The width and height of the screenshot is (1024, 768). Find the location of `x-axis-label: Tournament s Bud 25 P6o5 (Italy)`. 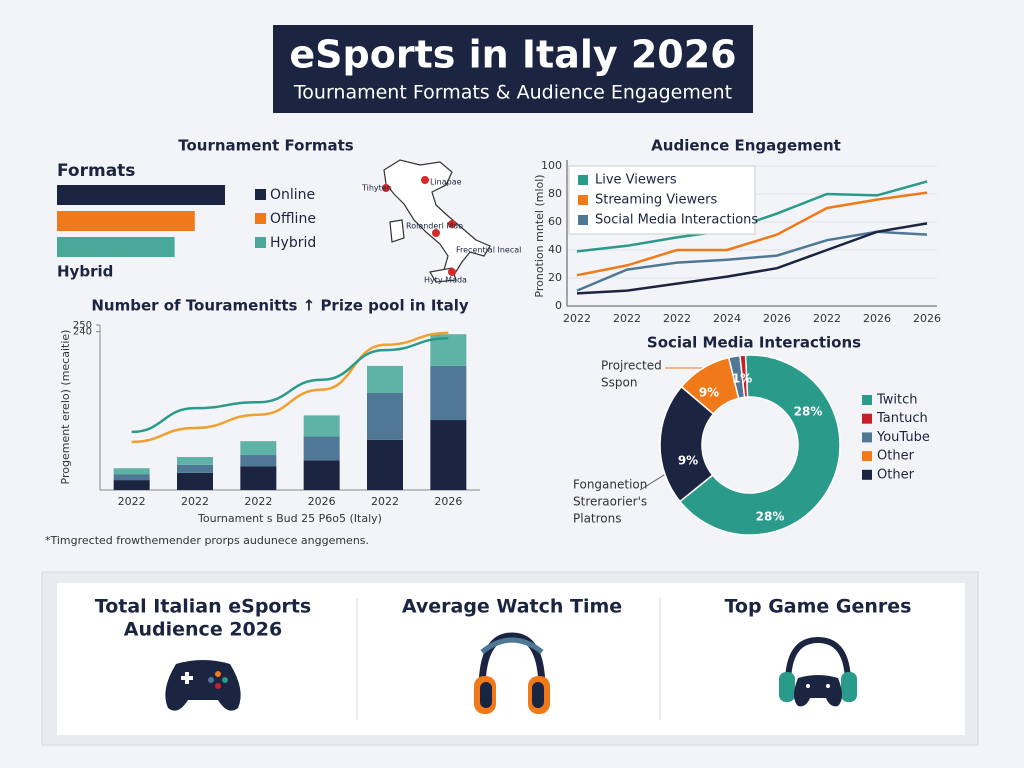

x-axis-label: Tournament s Bud 25 P6o5 (Italy) is located at coordinates (289, 518).